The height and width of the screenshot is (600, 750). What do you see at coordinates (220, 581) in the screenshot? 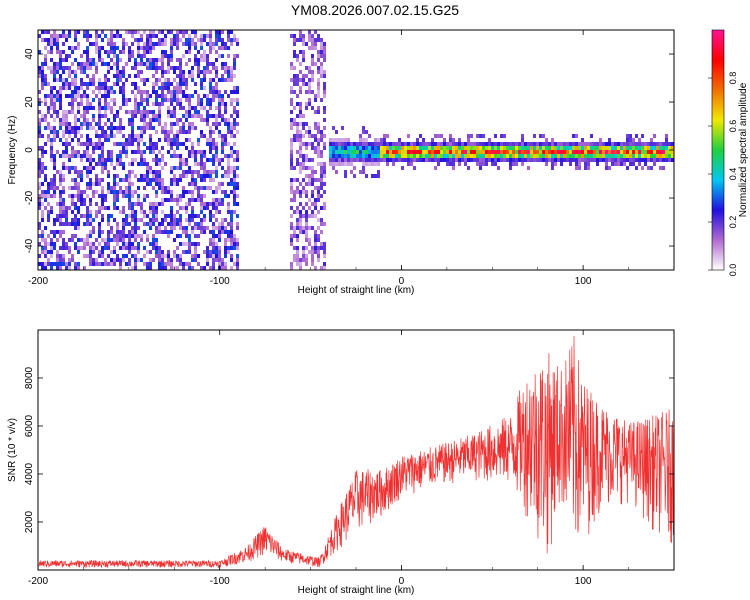
I see `x-tick-label: -100` at bounding box center [220, 581].